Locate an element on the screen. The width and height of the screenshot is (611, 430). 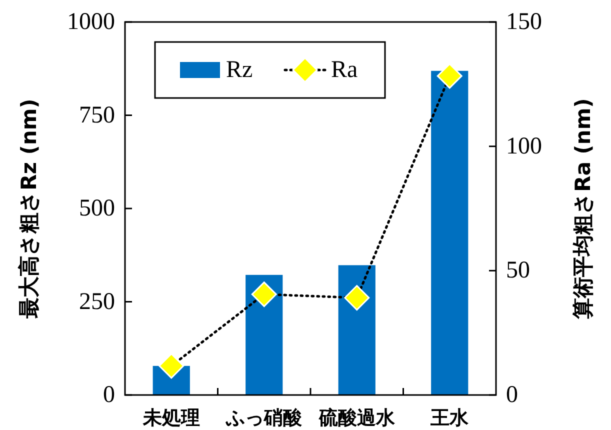
y2-tick-label: 50 is located at coordinates (518, 271).